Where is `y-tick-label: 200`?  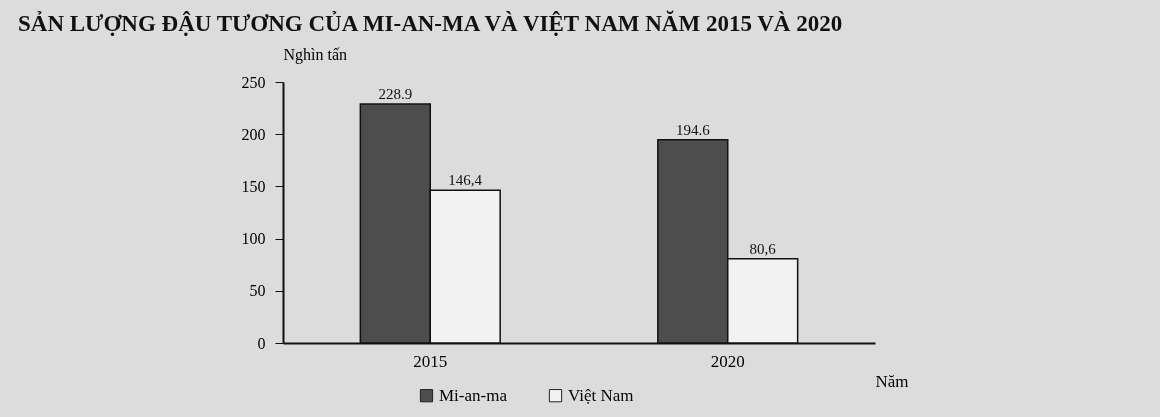 y-tick-label: 200 is located at coordinates (253, 134).